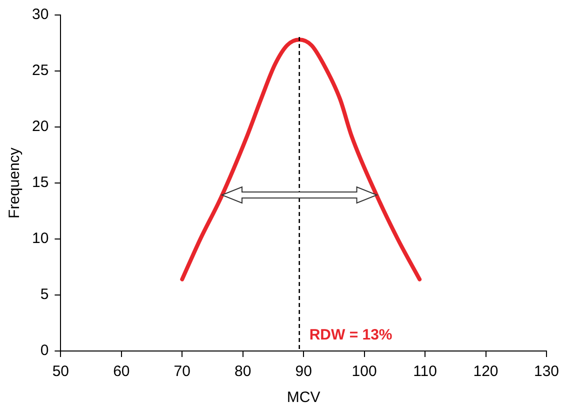 Image resolution: width=565 pixels, height=411 pixels. Describe the element at coordinates (182, 371) in the screenshot. I see `x-tick-label: 70` at that location.